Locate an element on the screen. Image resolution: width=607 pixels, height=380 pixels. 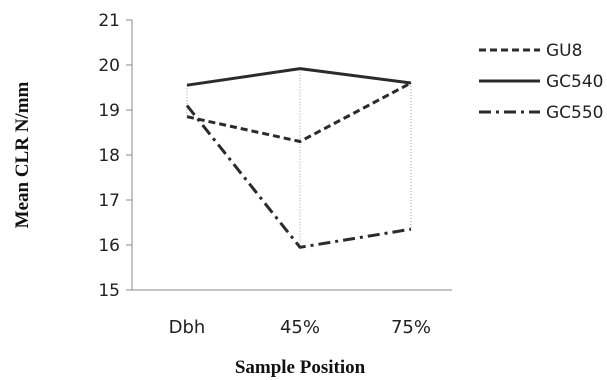
y-tick-label: 17 is located at coordinates (109, 201).